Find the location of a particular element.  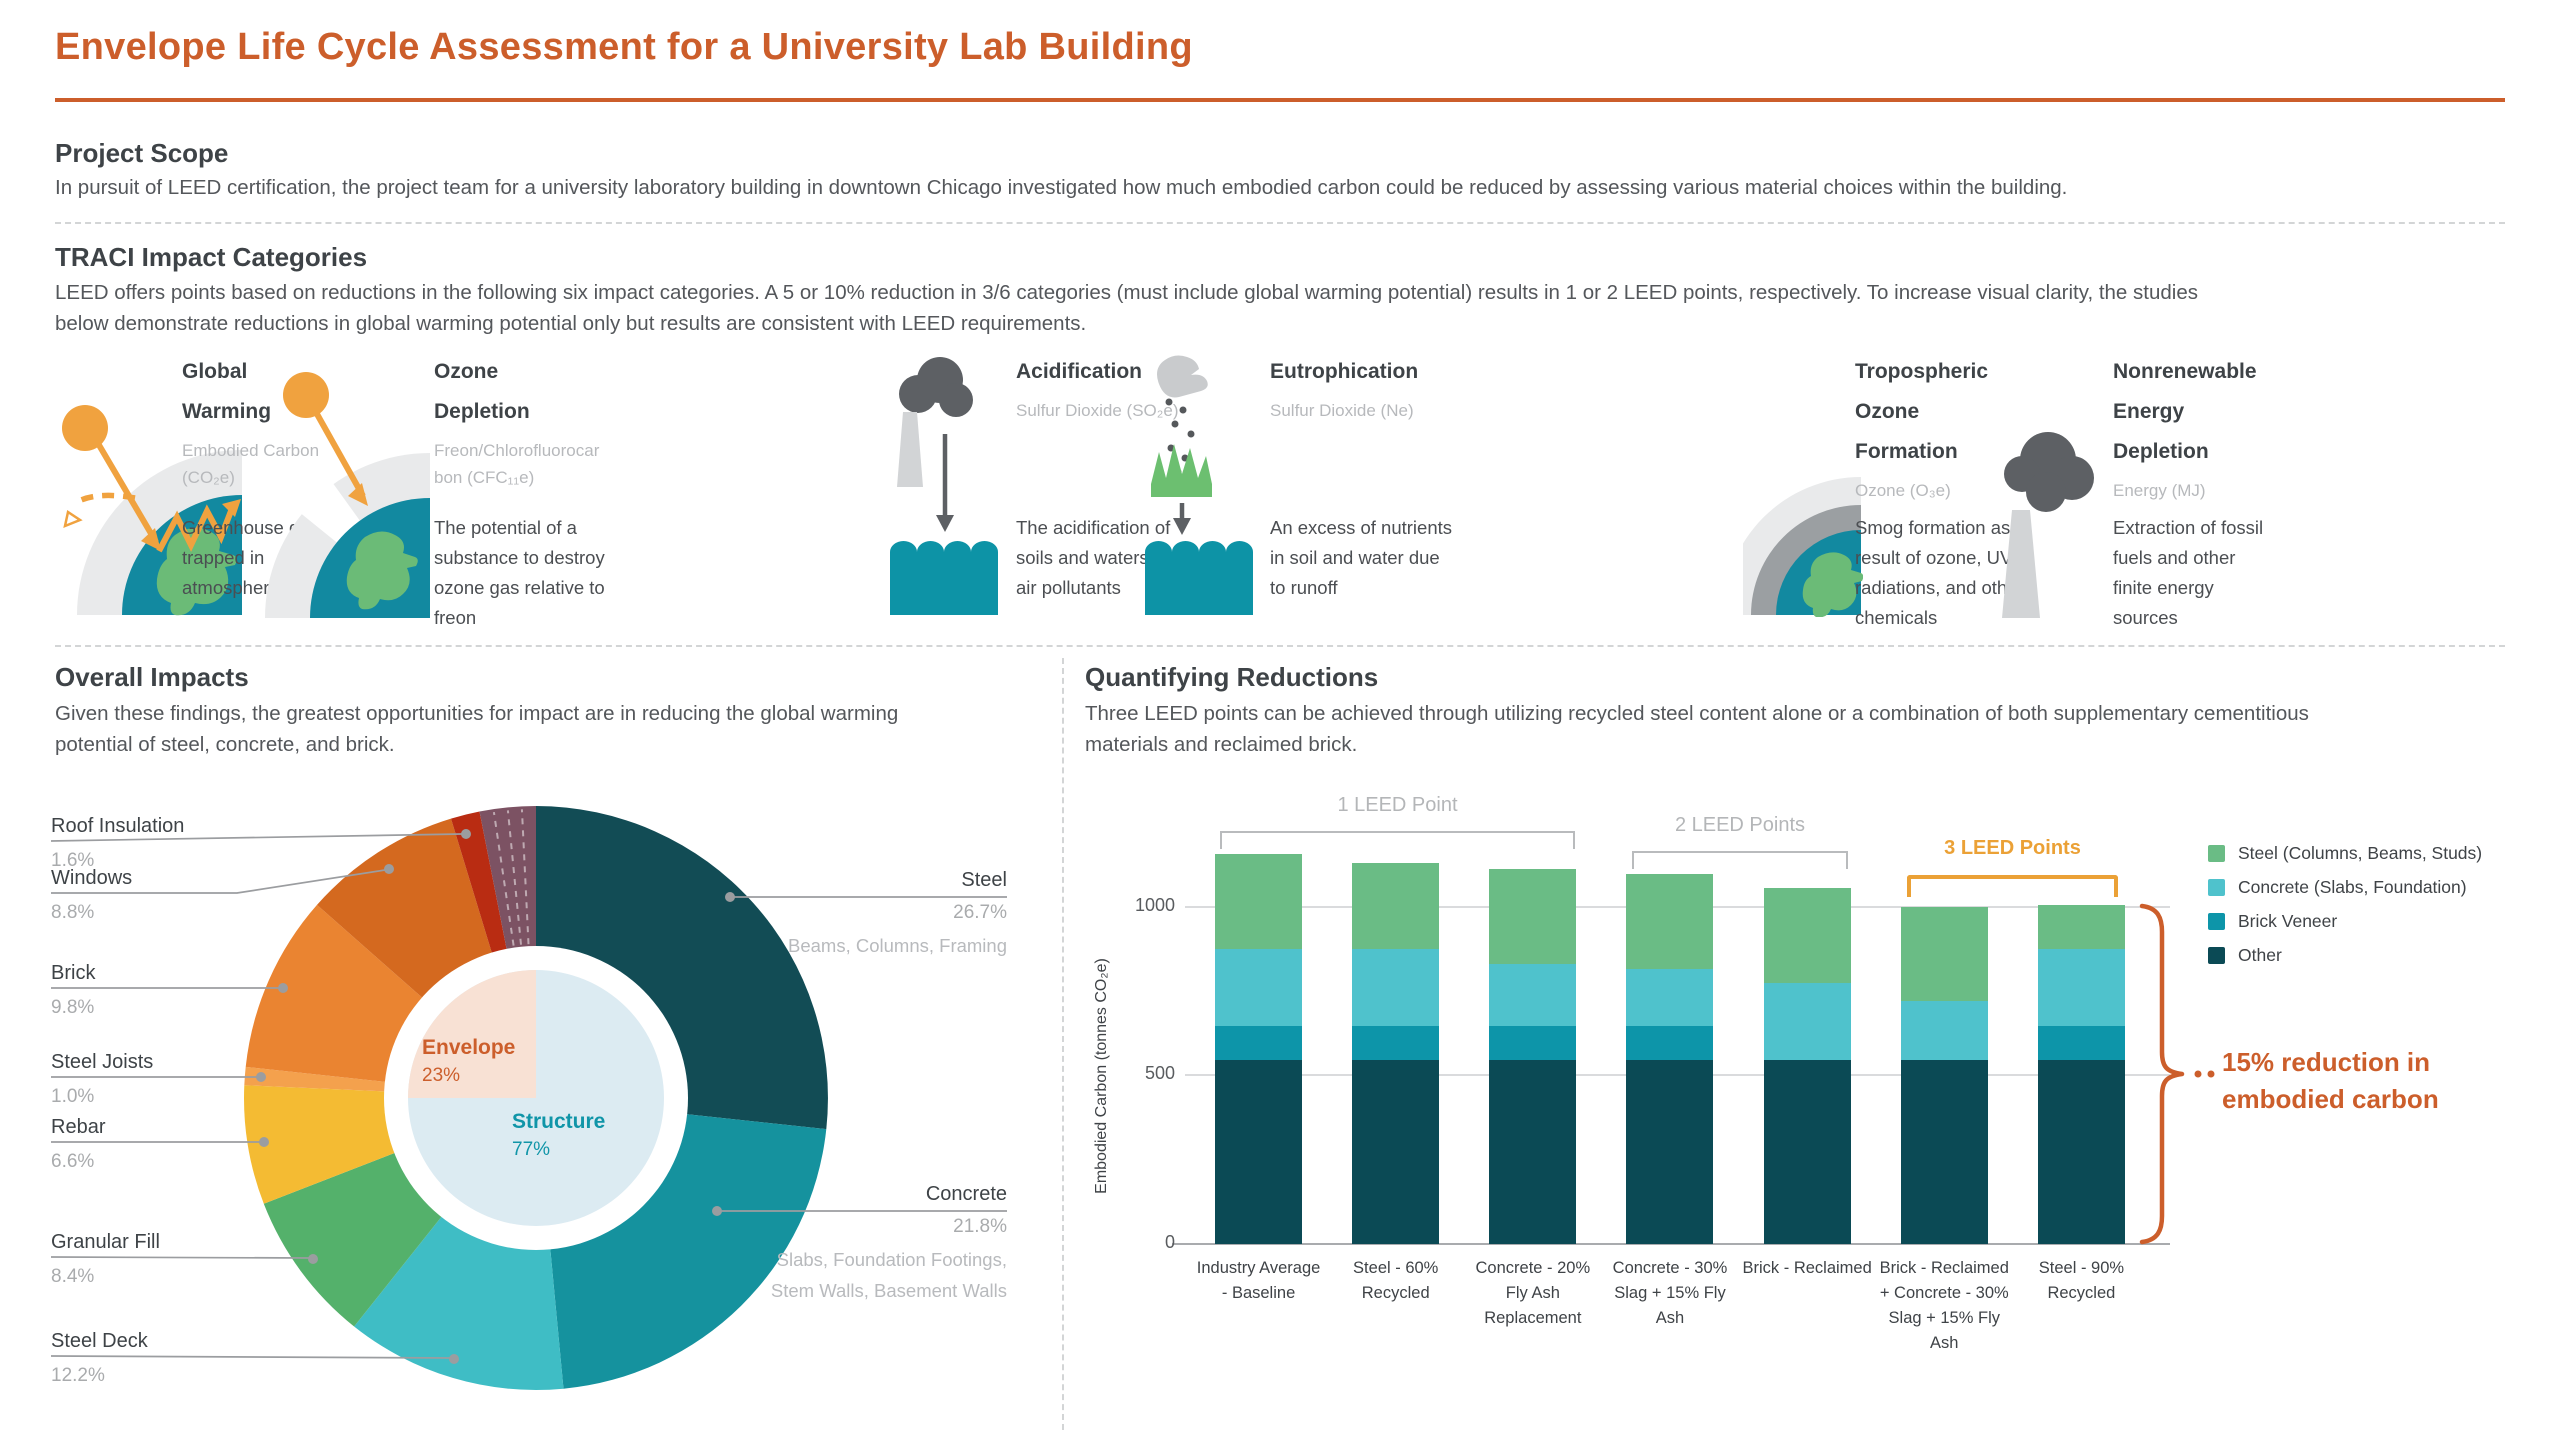

category-subtitle: Energy (MJ) is located at coordinates (2159, 490).